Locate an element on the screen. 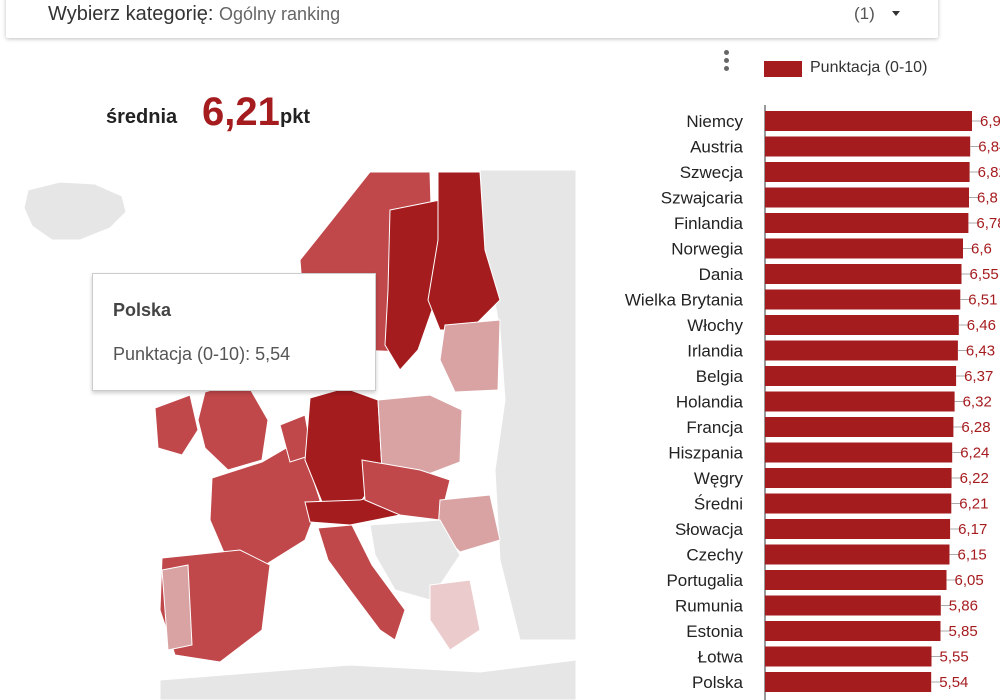 The image size is (1000, 700). category-label: Łotwa is located at coordinates (721, 657).